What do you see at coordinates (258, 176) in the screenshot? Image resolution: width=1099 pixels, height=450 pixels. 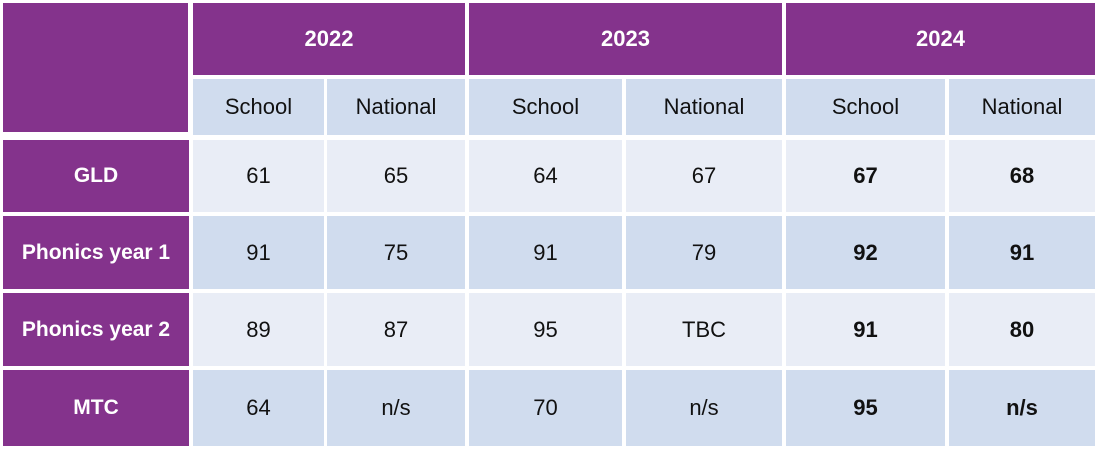 I see `gld-2022-school: 61` at bounding box center [258, 176].